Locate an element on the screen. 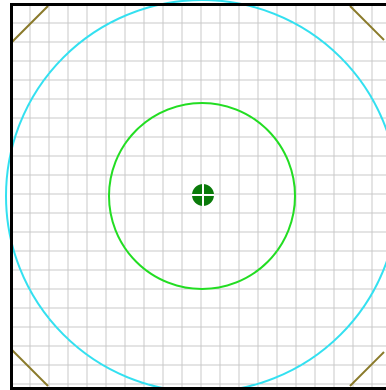 The height and width of the screenshot is (390, 386). corner-mark-bottom-right is located at coordinates (367, 369).